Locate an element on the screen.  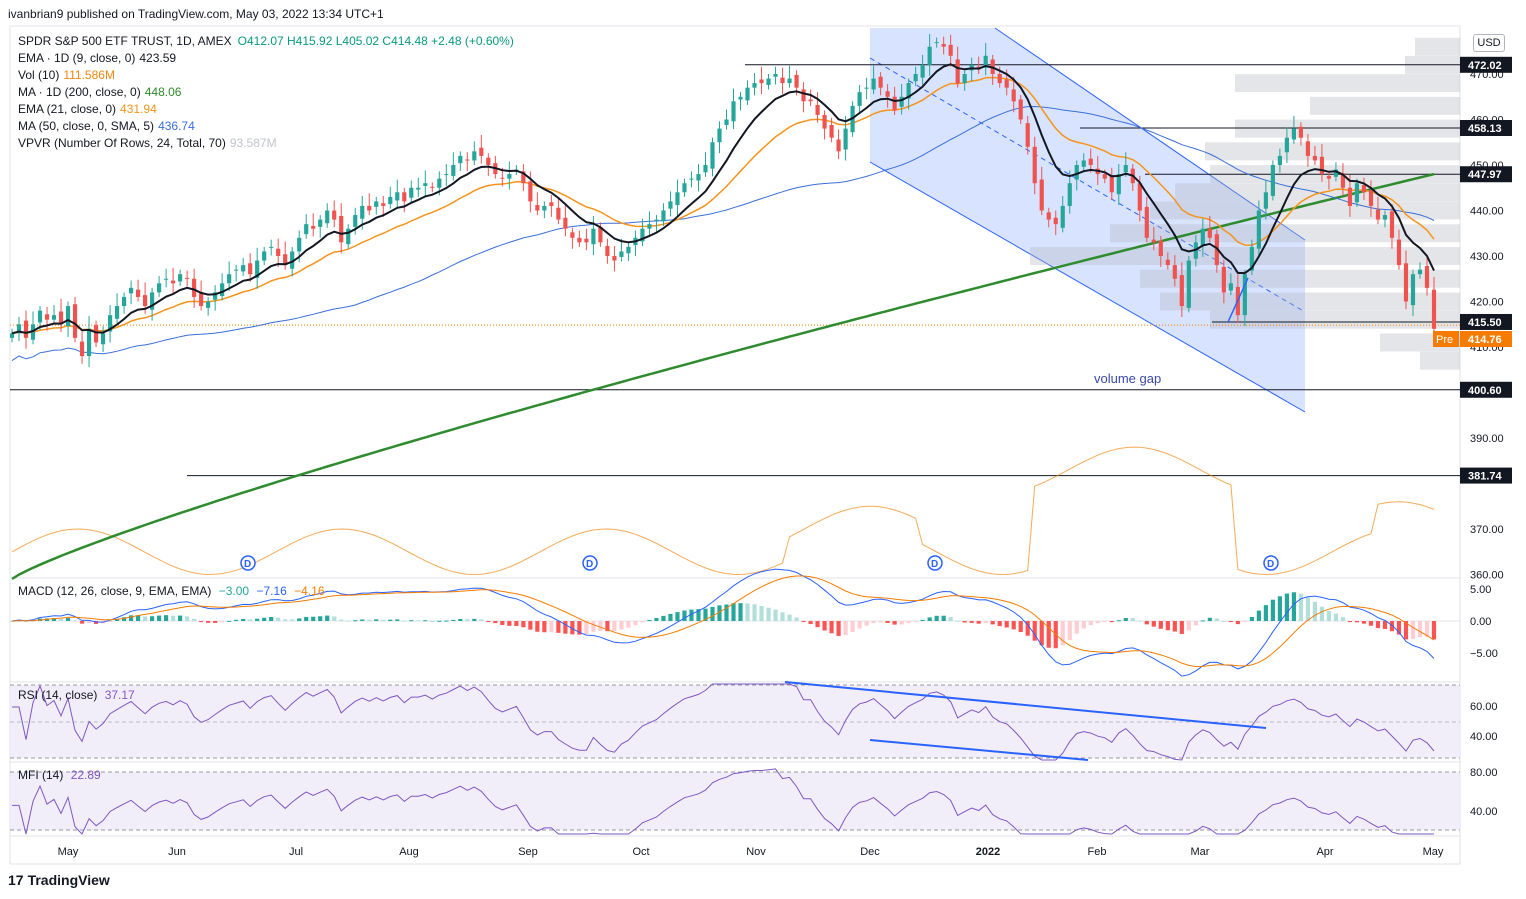
vol-legend: Vol (10) 111.586M is located at coordinates (266, 75).